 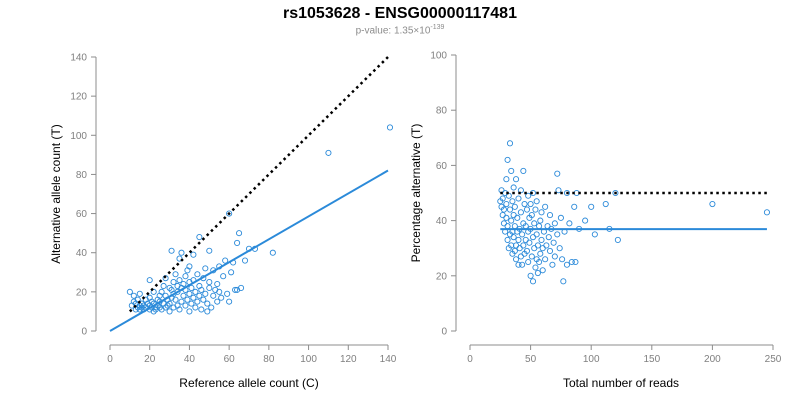 I want to click on x-tick-label: 20, so click(x=150, y=359).